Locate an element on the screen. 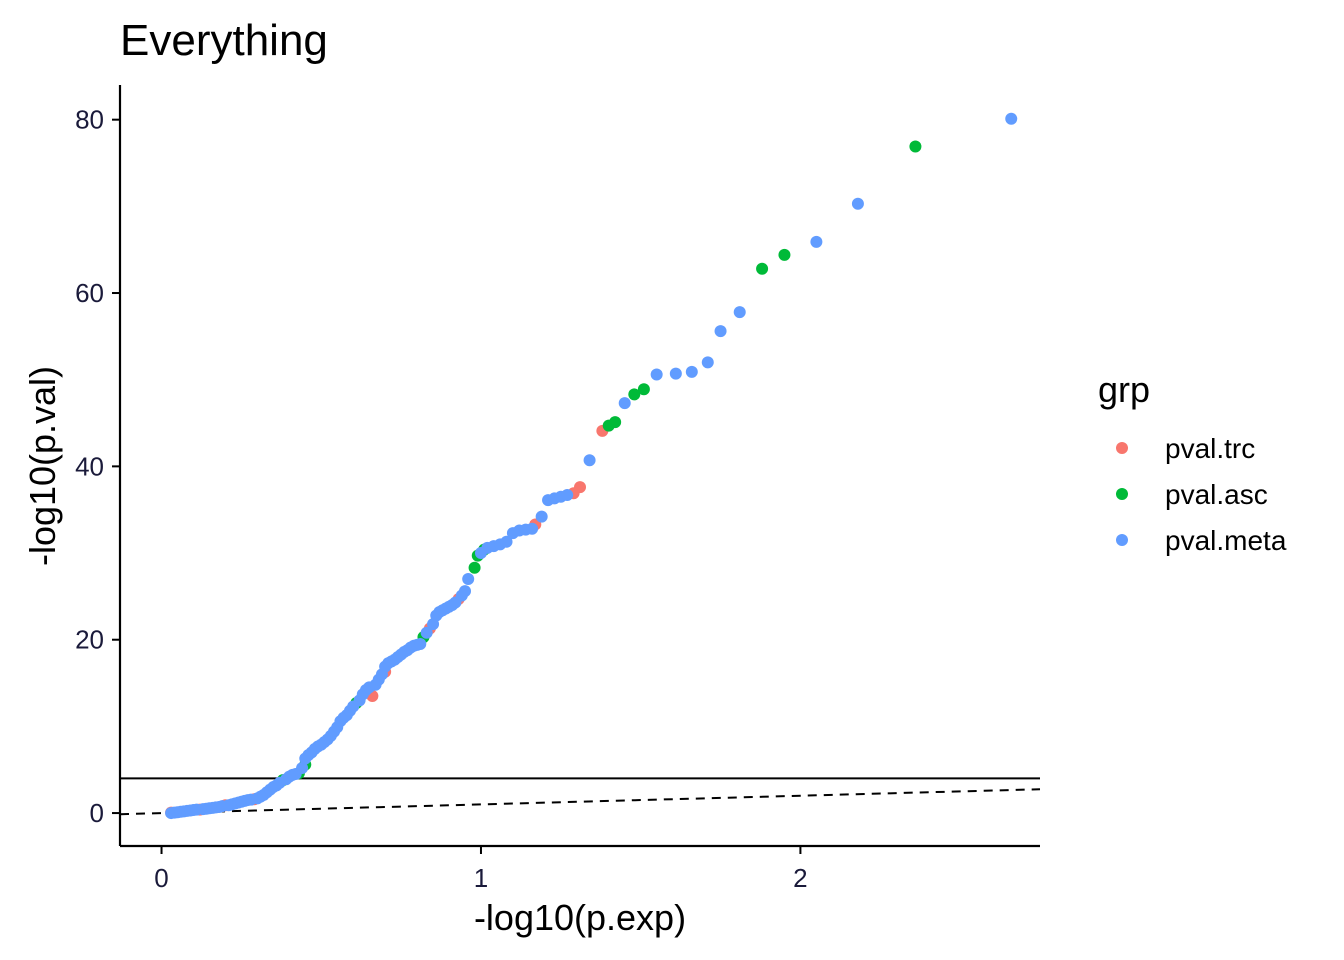 The width and height of the screenshot is (1344, 960). legend-item-pval-meta: pval.meta is located at coordinates (1201, 540).